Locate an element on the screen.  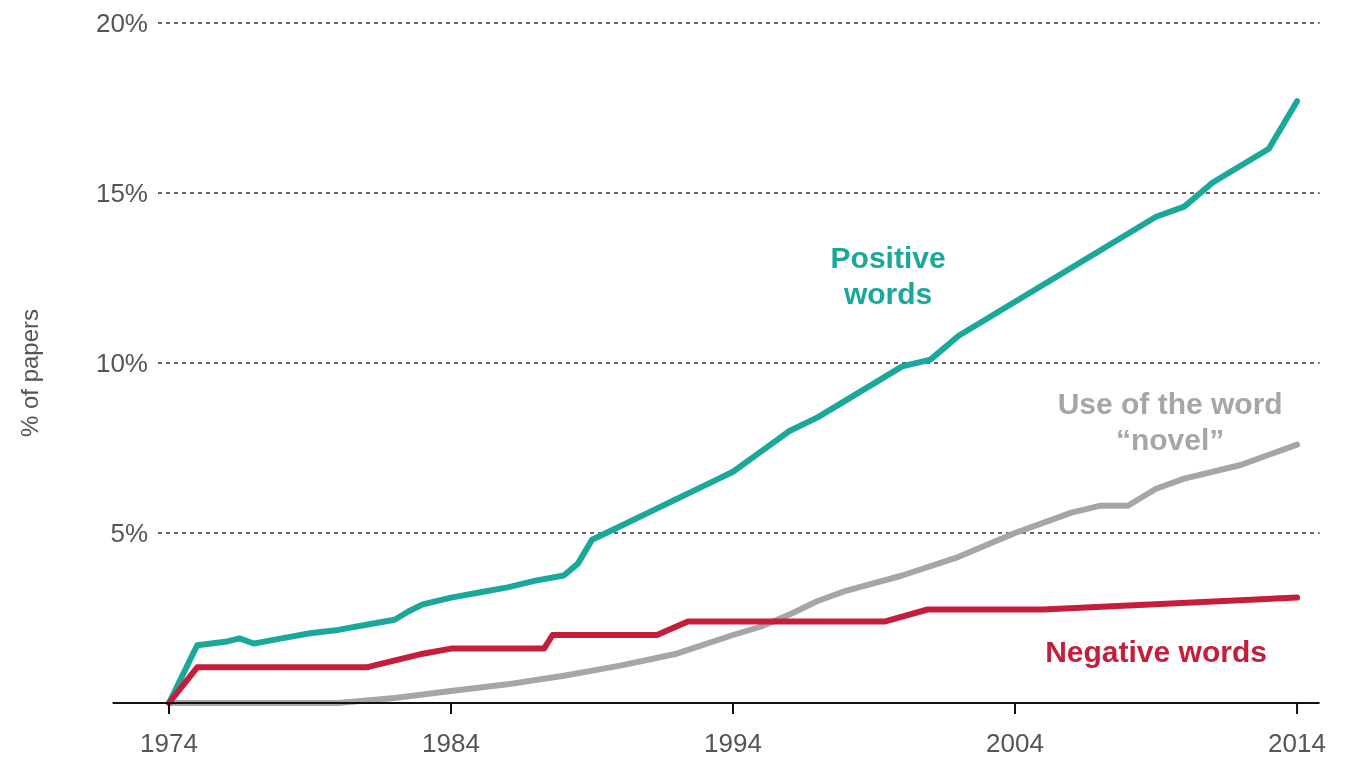
y-tick-label: 15% is located at coordinates (121, 193).